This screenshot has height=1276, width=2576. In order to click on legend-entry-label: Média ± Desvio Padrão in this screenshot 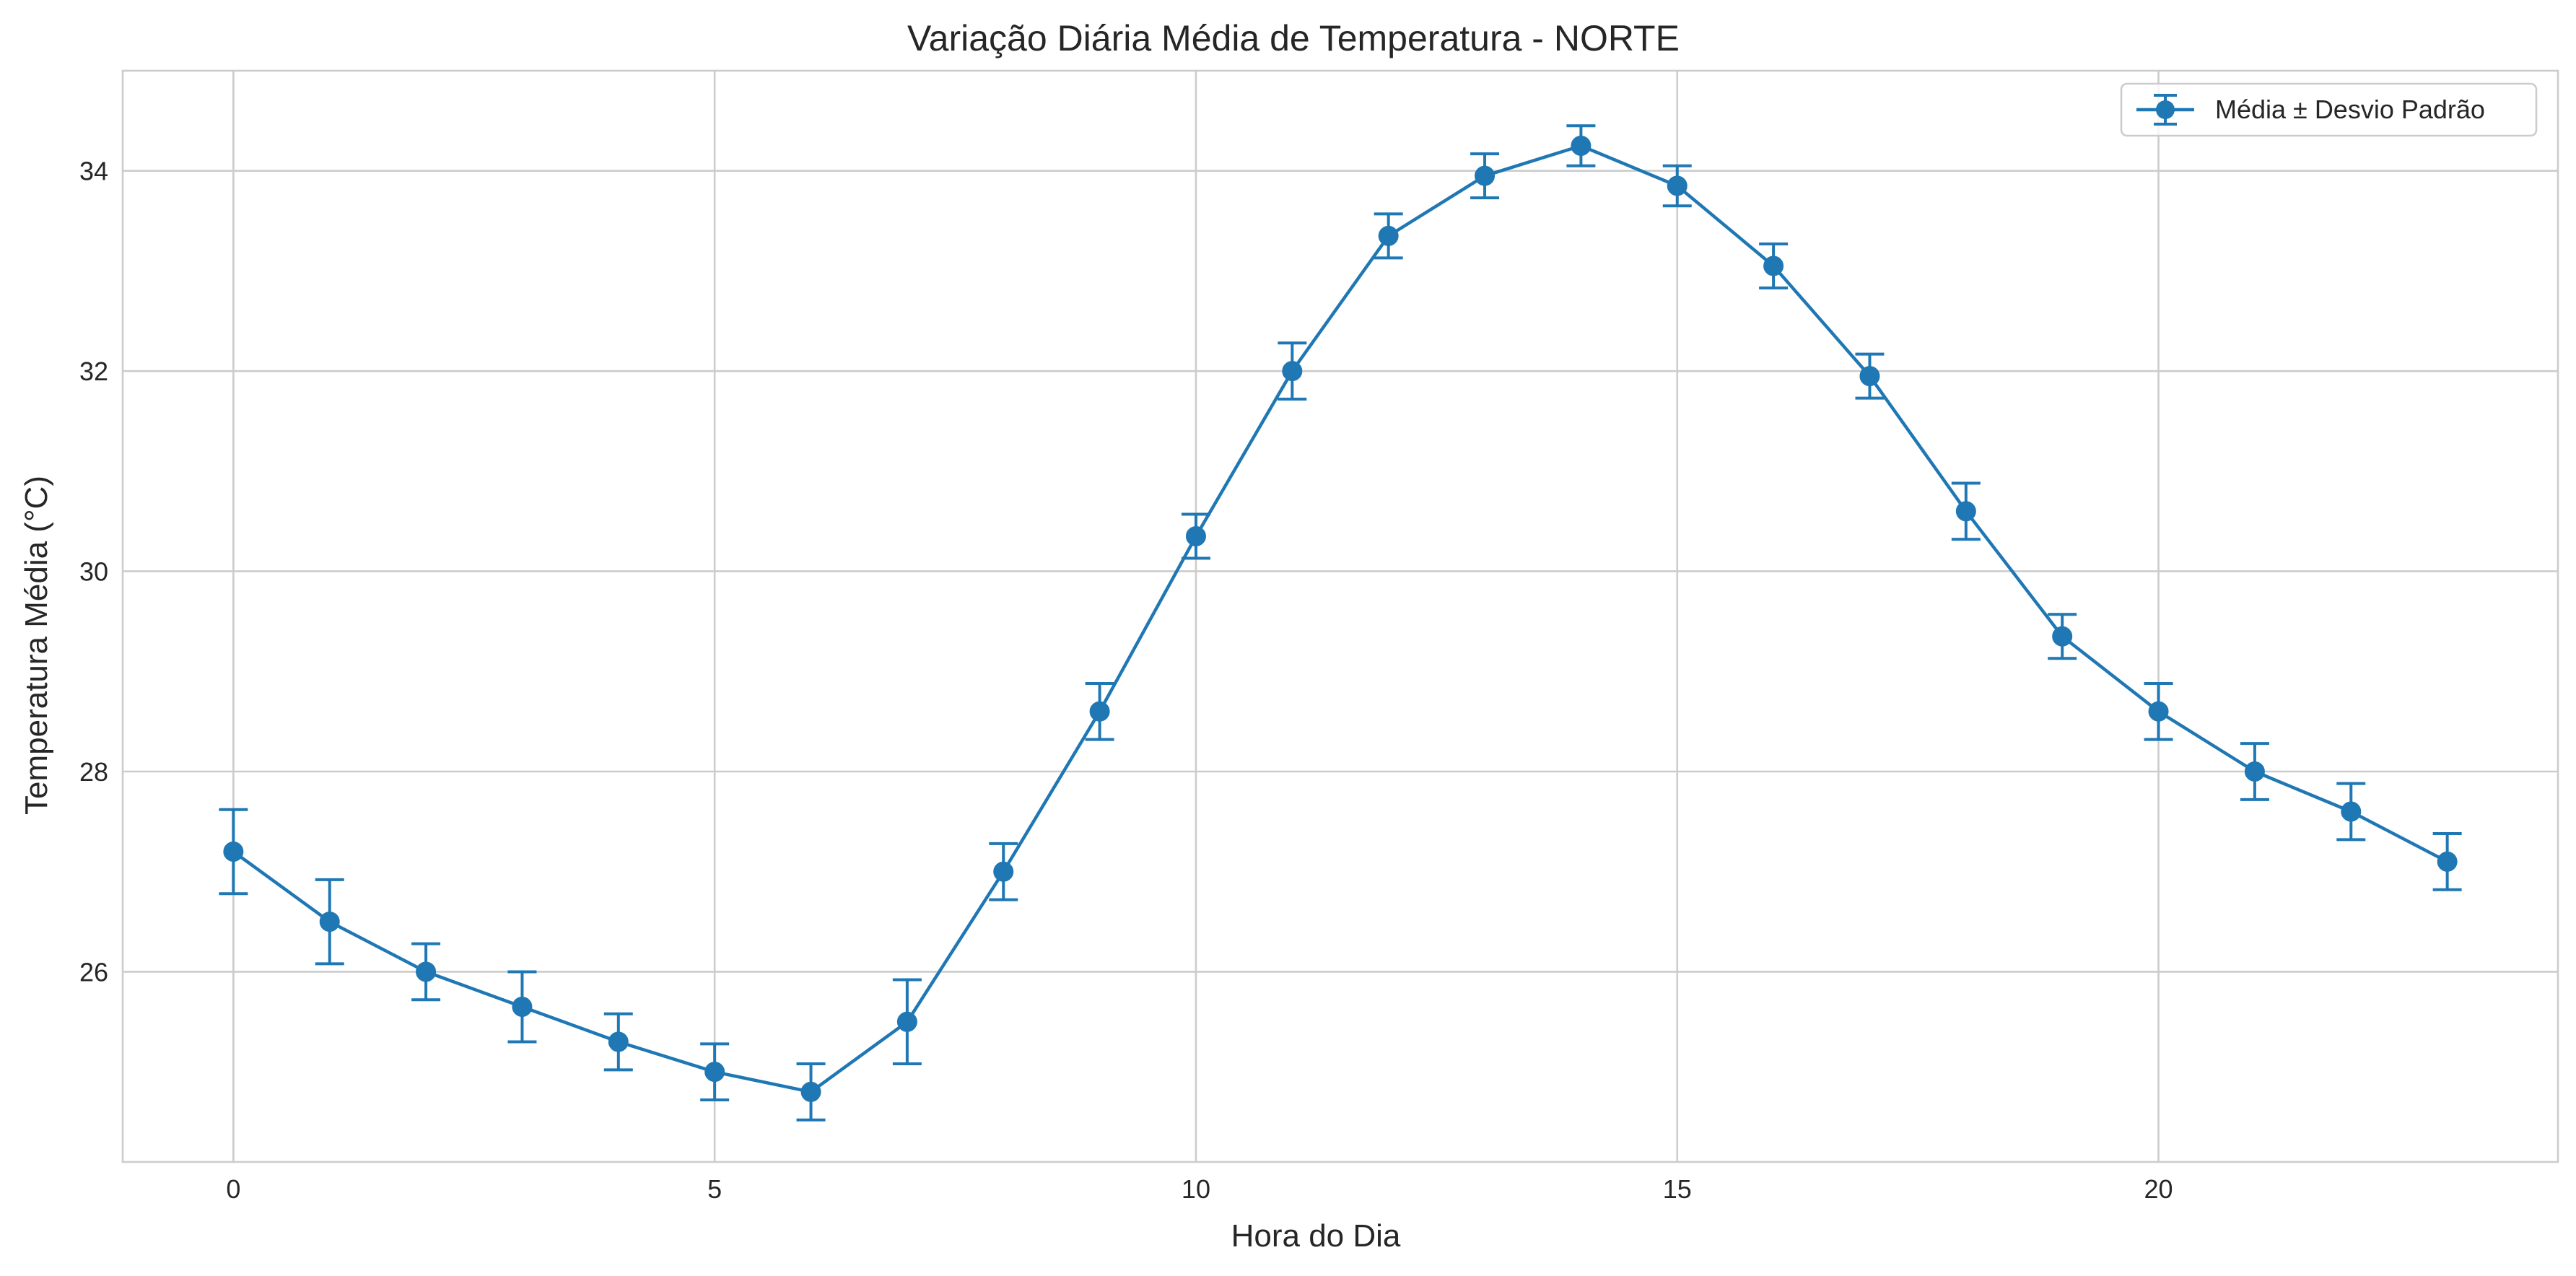, I will do `click(2350, 109)`.